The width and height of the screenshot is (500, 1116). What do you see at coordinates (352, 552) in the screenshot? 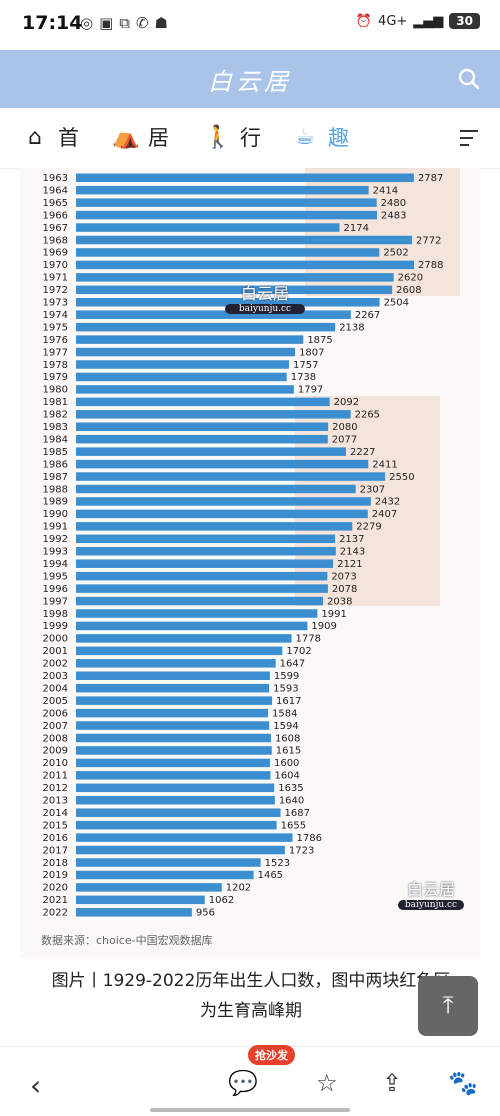
I see `value-label: 2143` at bounding box center [352, 552].